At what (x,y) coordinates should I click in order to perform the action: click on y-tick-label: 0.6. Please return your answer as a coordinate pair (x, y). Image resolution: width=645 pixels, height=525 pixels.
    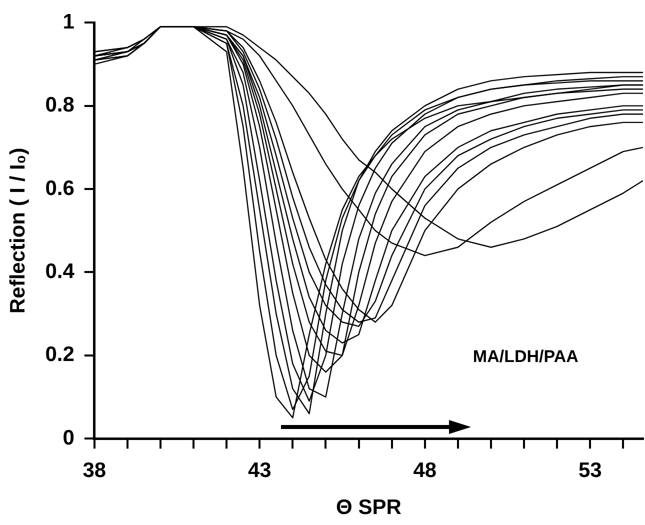
    Looking at the image, I should click on (59, 188).